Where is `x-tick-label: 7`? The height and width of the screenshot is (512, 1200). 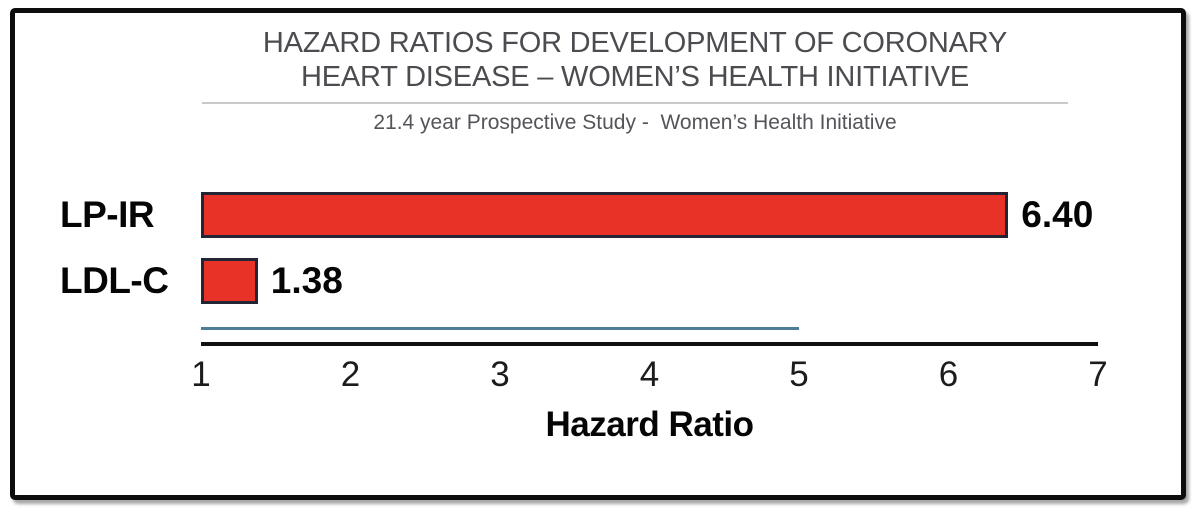
x-tick-label: 7 is located at coordinates (1098, 374).